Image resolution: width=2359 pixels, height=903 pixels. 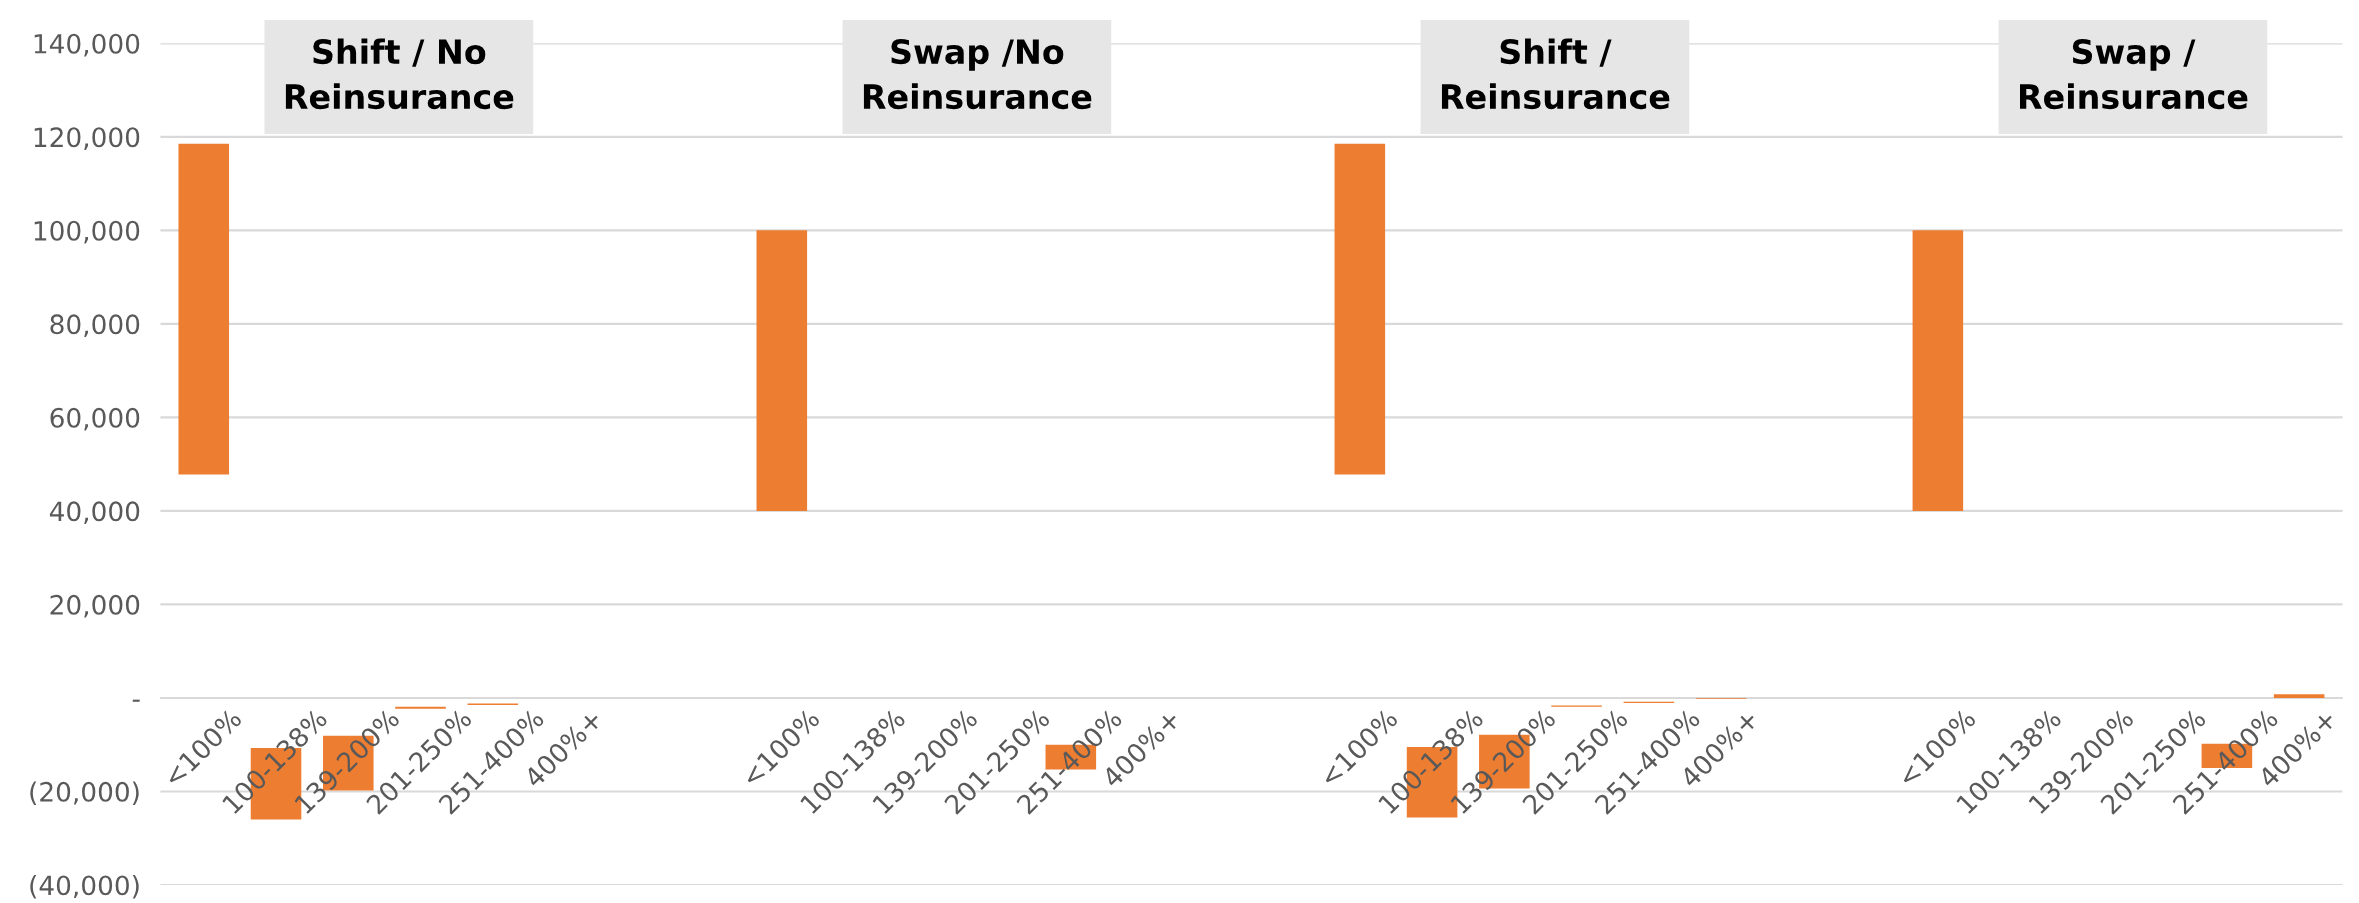 I want to click on y-tick-label: 20,000, so click(x=95, y=606).